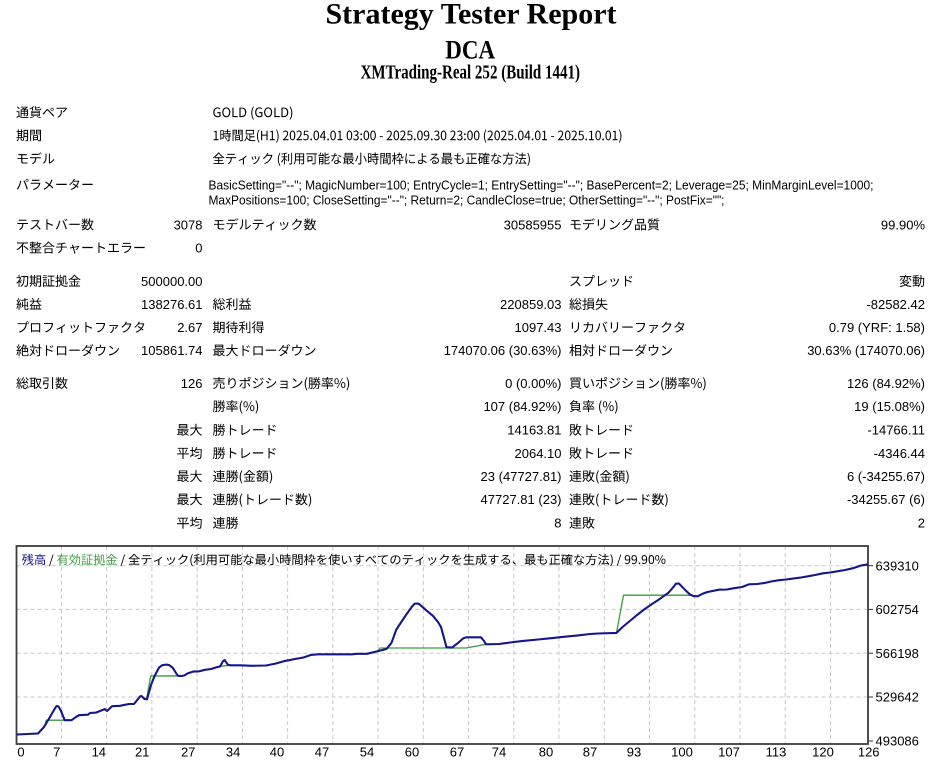 The height and width of the screenshot is (763, 940). What do you see at coordinates (233, 752) in the screenshot?
I see `svg-text: 34` at bounding box center [233, 752].